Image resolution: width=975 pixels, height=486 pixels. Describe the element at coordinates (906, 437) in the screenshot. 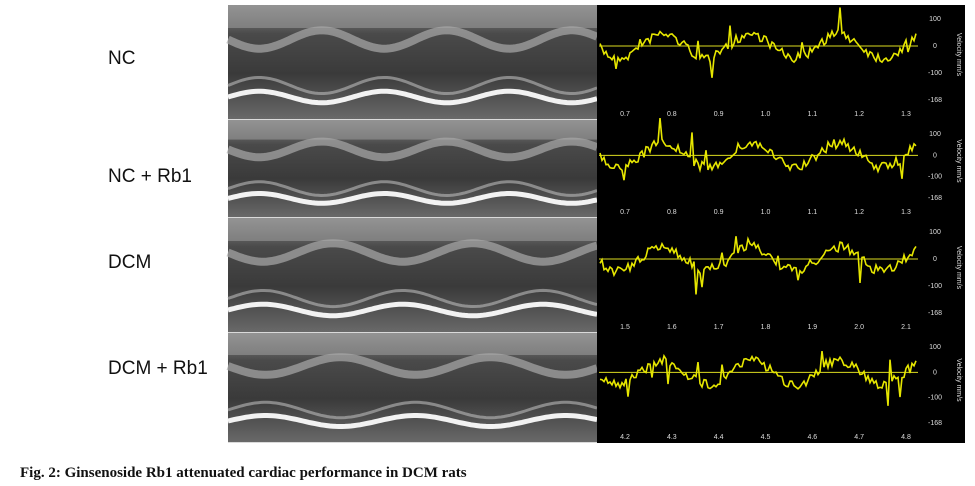

I see `x-tick-label: 4.8` at that location.